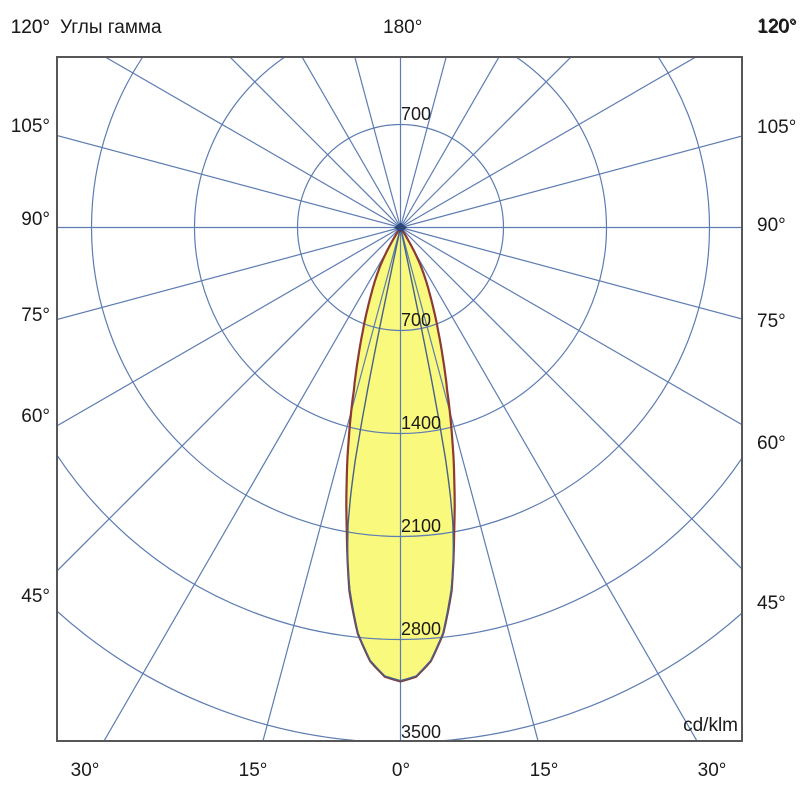 This screenshot has width=800, height=805. What do you see at coordinates (35, 315) in the screenshot?
I see `gamma-label-left-75: 75°` at bounding box center [35, 315].